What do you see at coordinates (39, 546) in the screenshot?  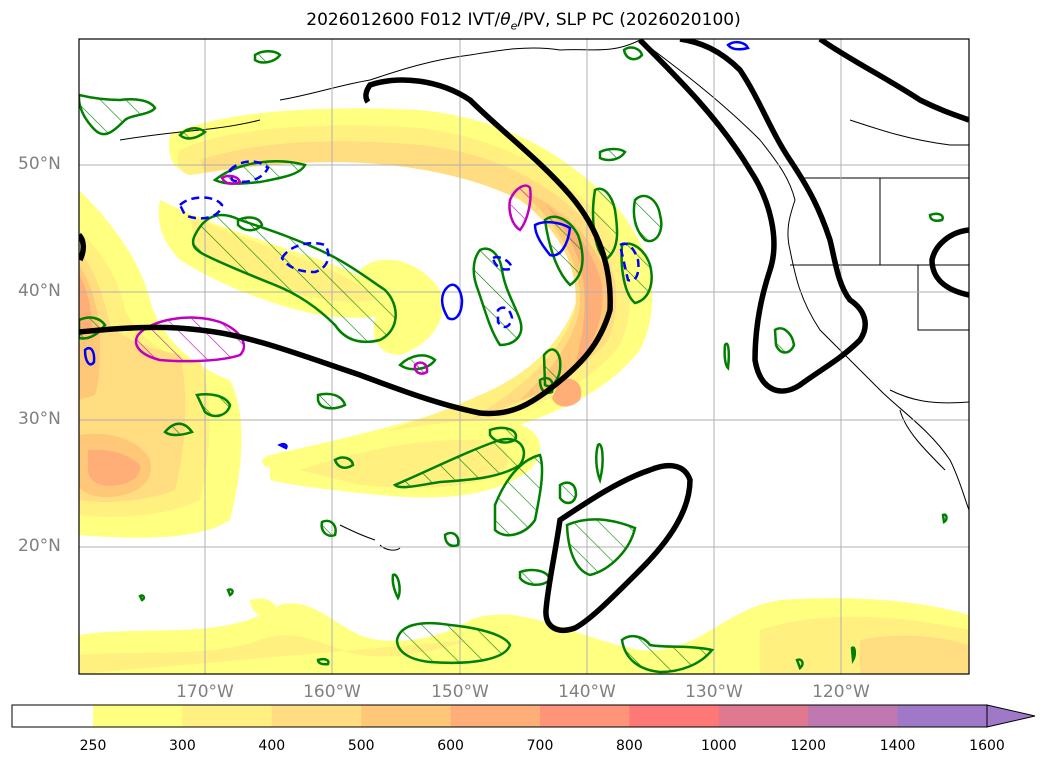 I see `lat-label-20n: 20°N` at bounding box center [39, 546].